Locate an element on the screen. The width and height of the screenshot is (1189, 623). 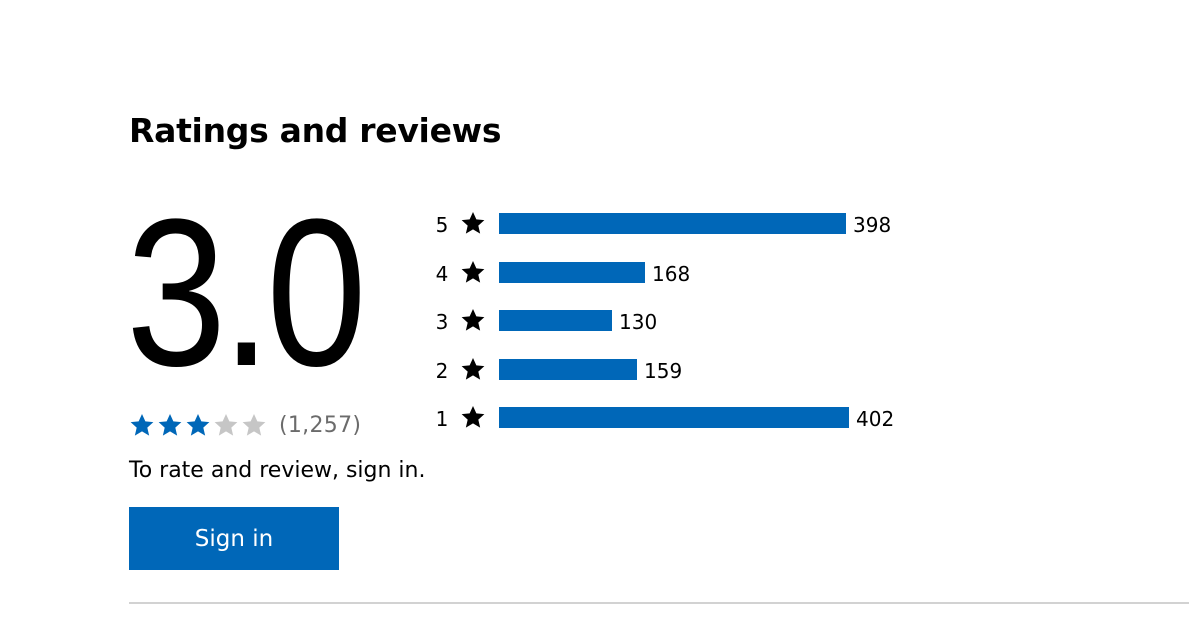
histogram-row-1-star: 1 402 is located at coordinates (673, 423).